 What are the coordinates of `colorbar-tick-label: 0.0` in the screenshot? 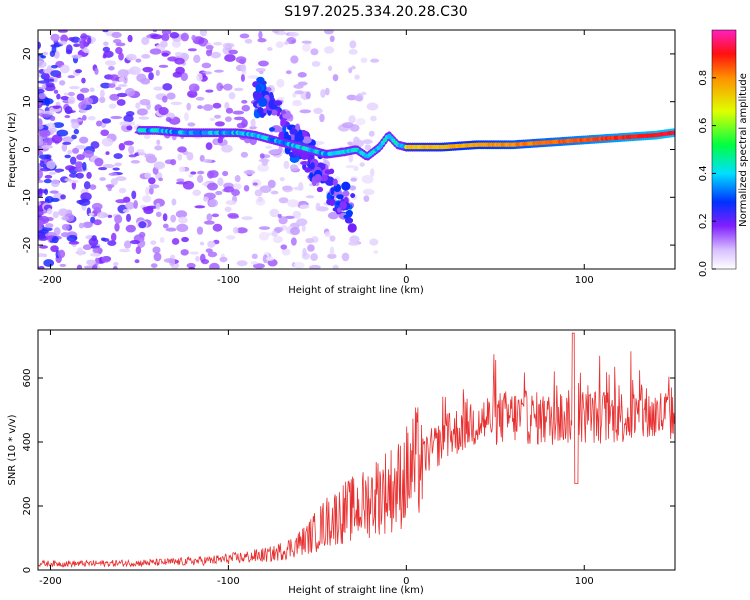 It's located at (703, 269).